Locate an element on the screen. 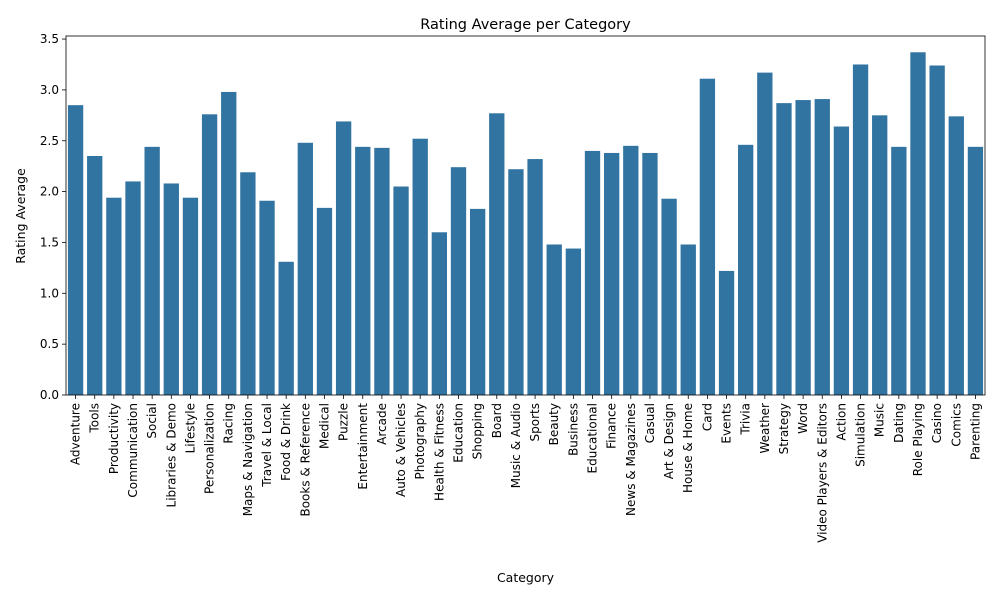 This screenshot has width=1000, height=604. y-tick-label: 3.0 is located at coordinates (49, 90).